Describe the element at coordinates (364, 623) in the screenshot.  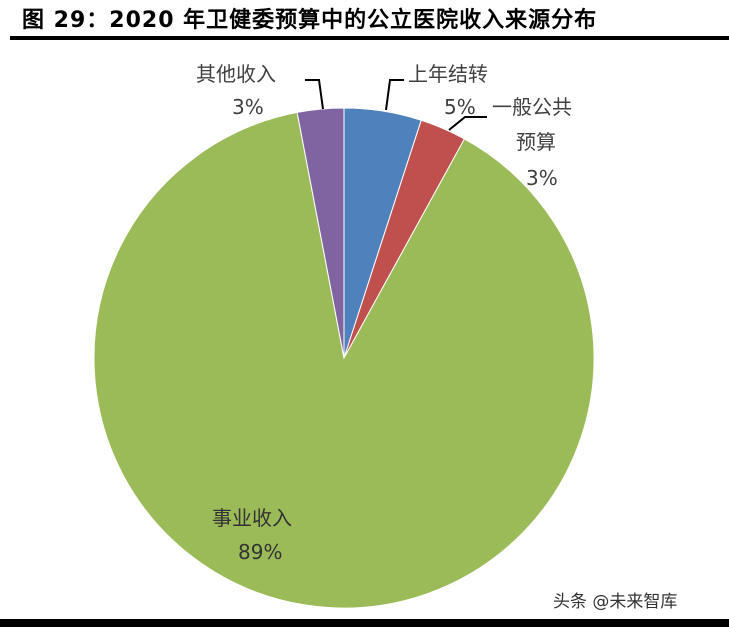
I see `bottom-rule` at that location.